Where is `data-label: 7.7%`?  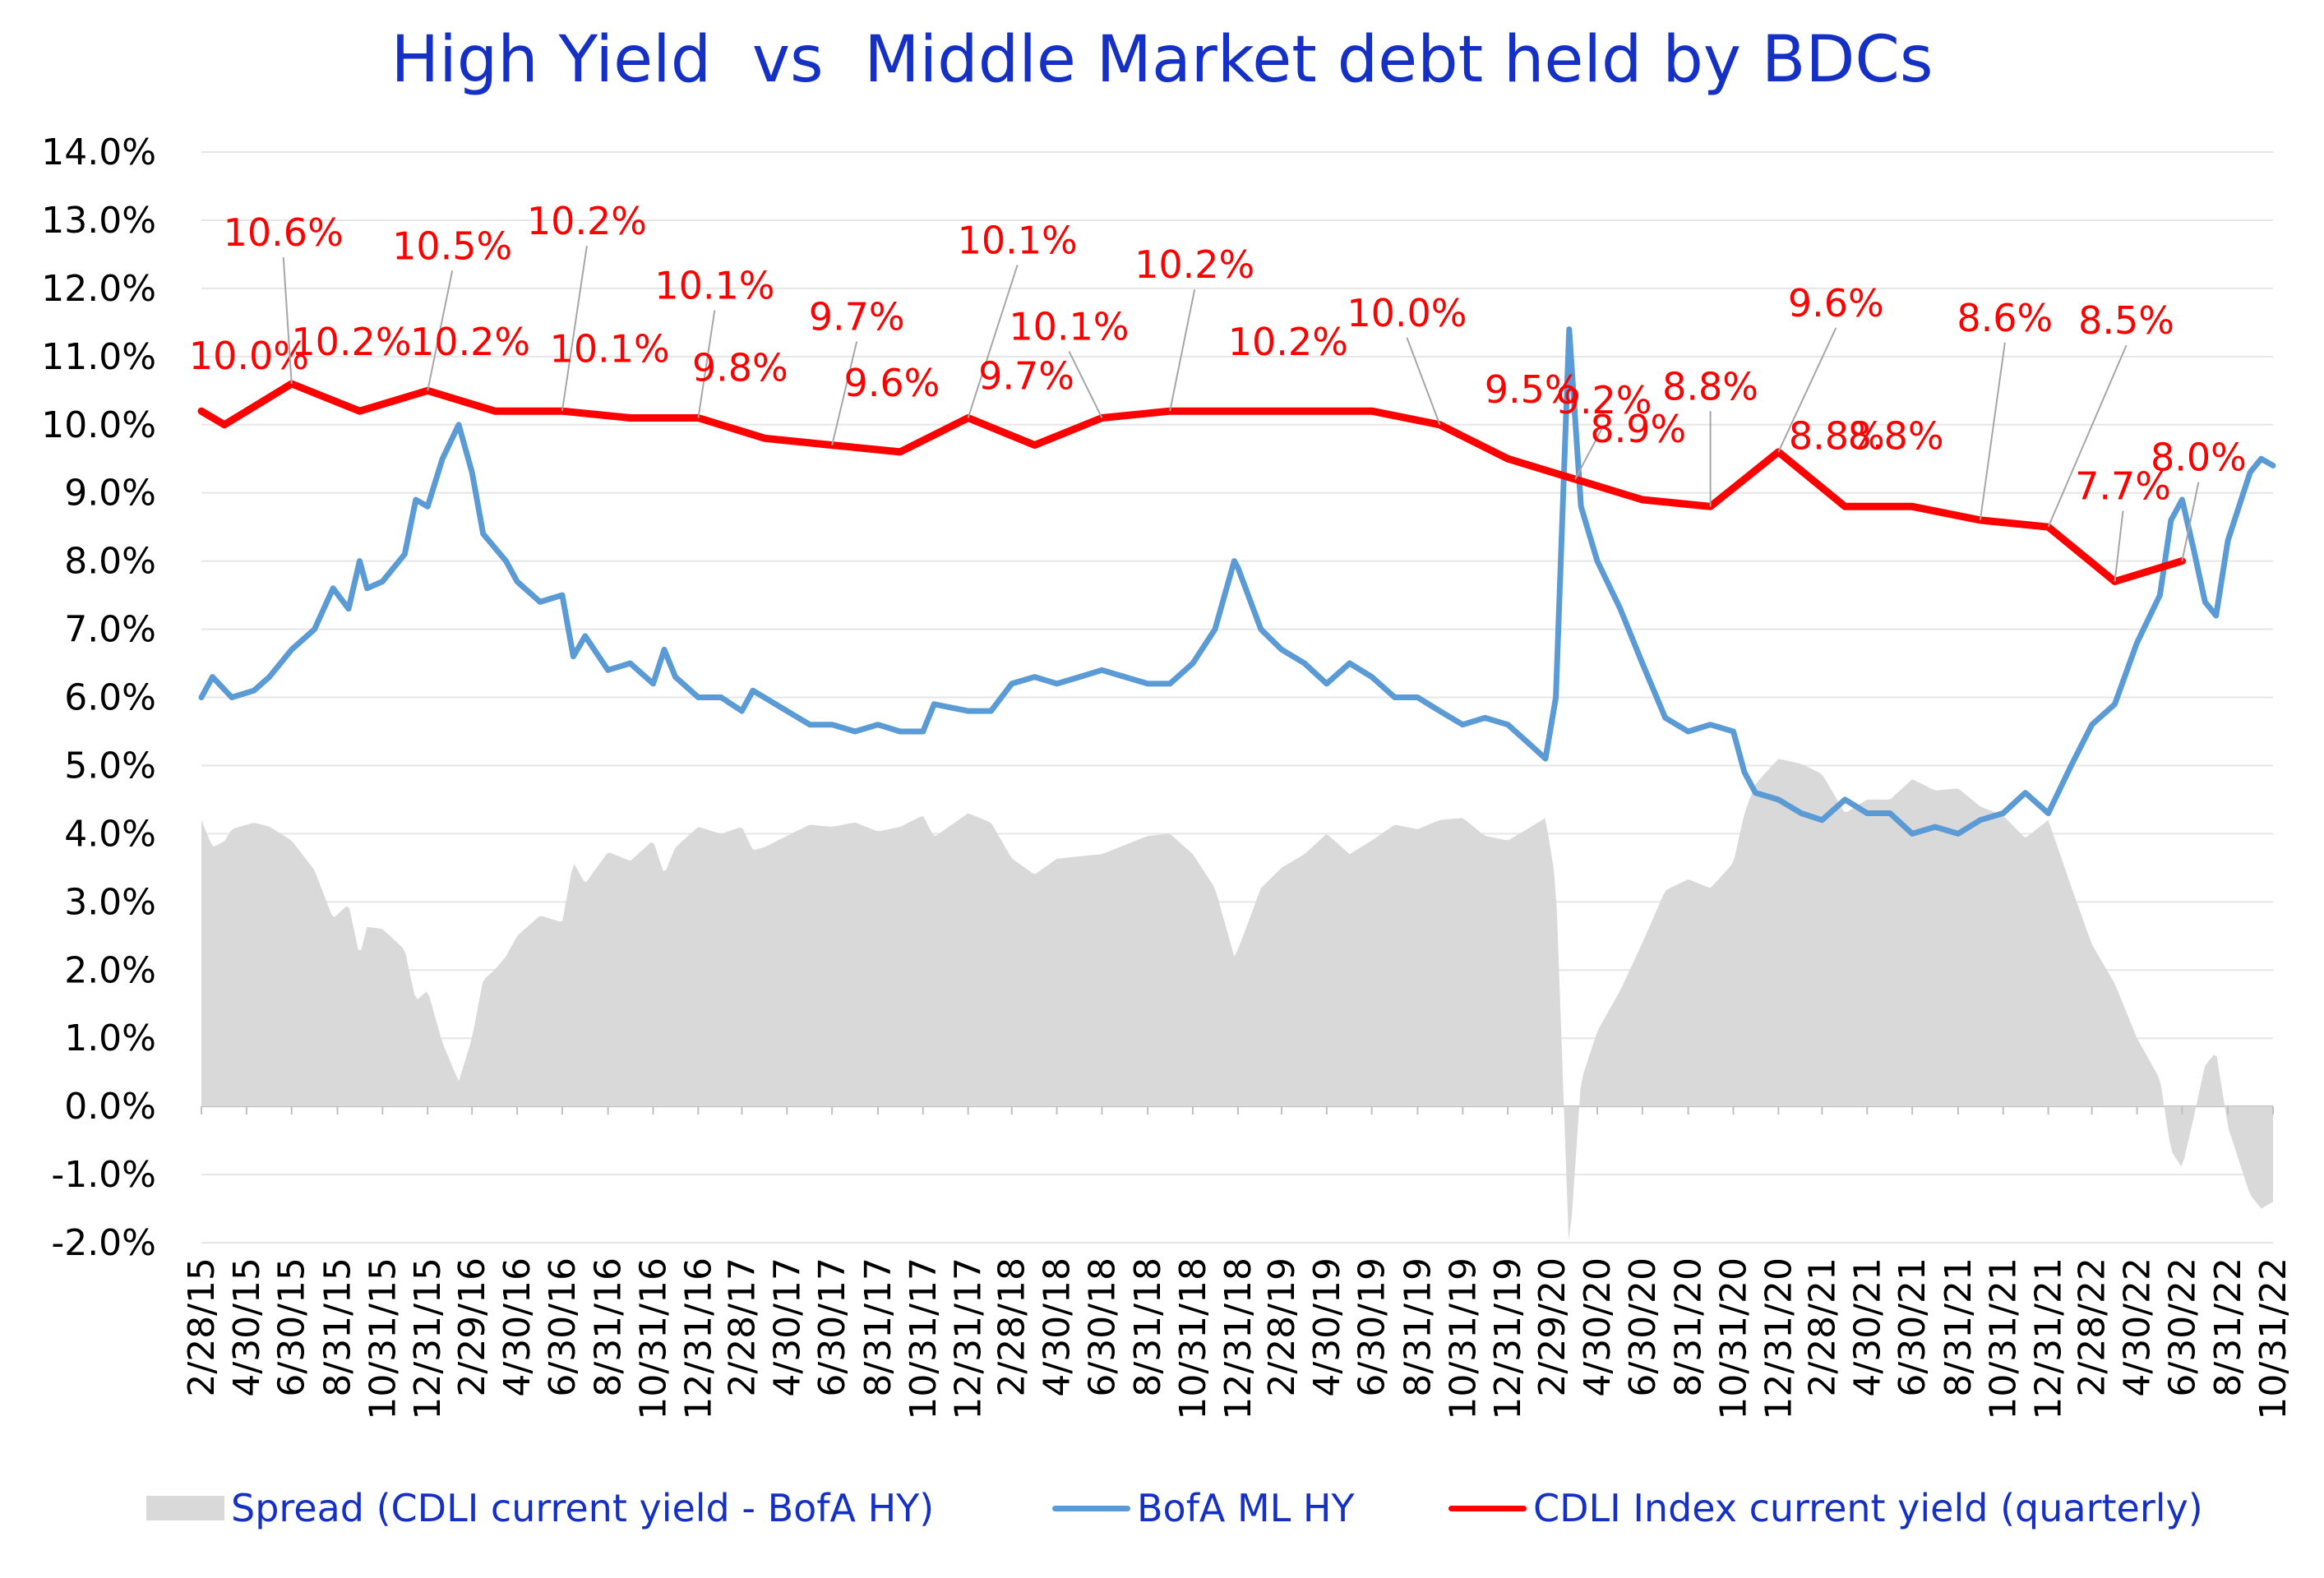
data-label: 7.7% is located at coordinates (2123, 487).